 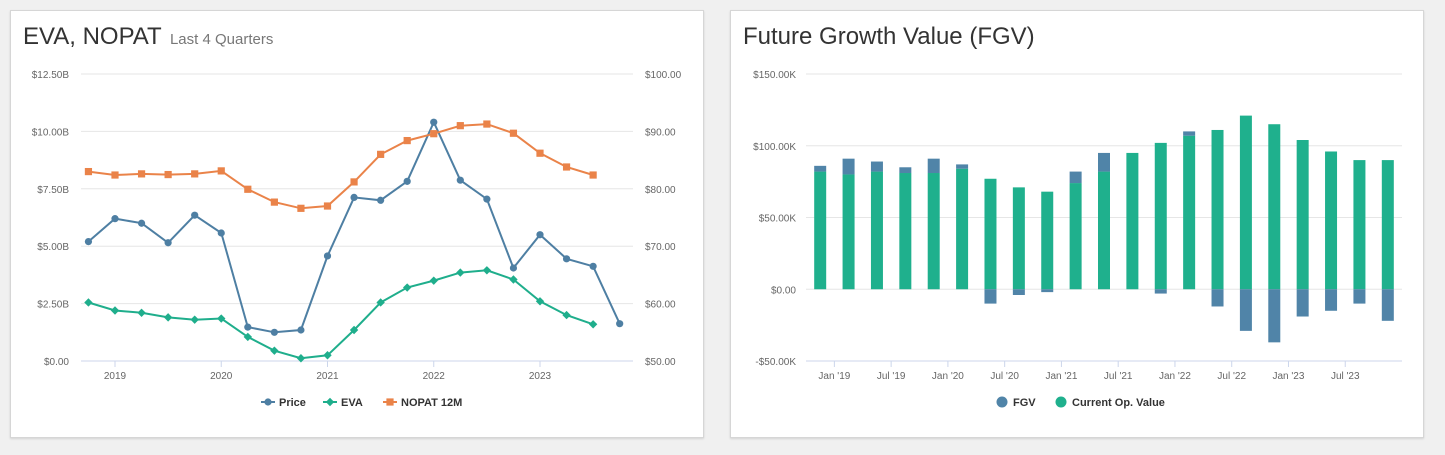 What do you see at coordinates (51, 132) in the screenshot?
I see `y-left-tick-label: $10.00B` at bounding box center [51, 132].